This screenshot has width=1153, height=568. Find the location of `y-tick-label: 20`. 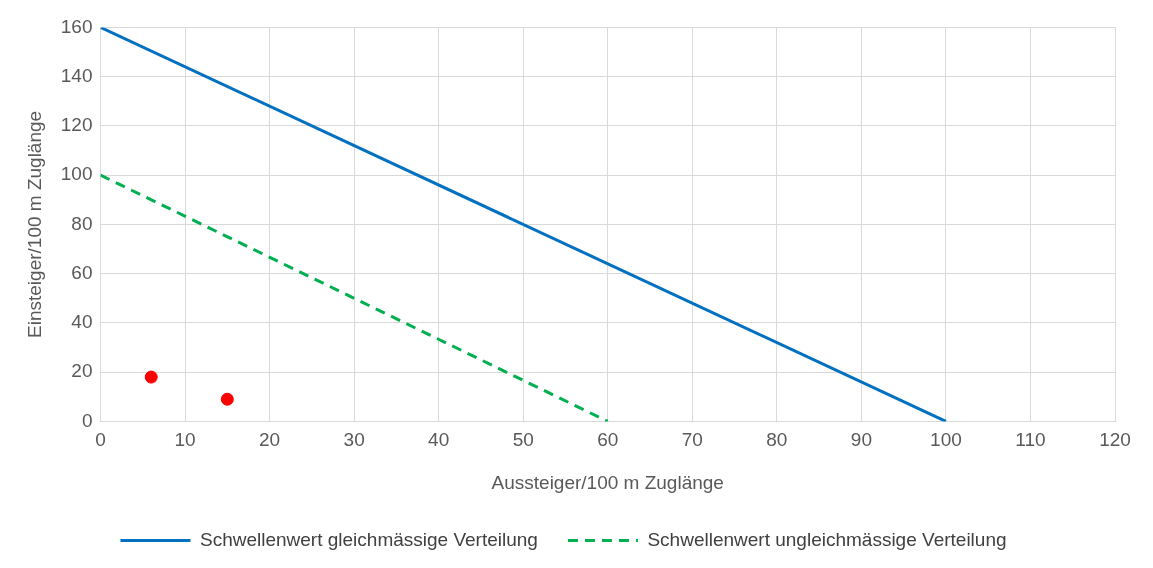

y-tick-label: 20 is located at coordinates (82, 371).